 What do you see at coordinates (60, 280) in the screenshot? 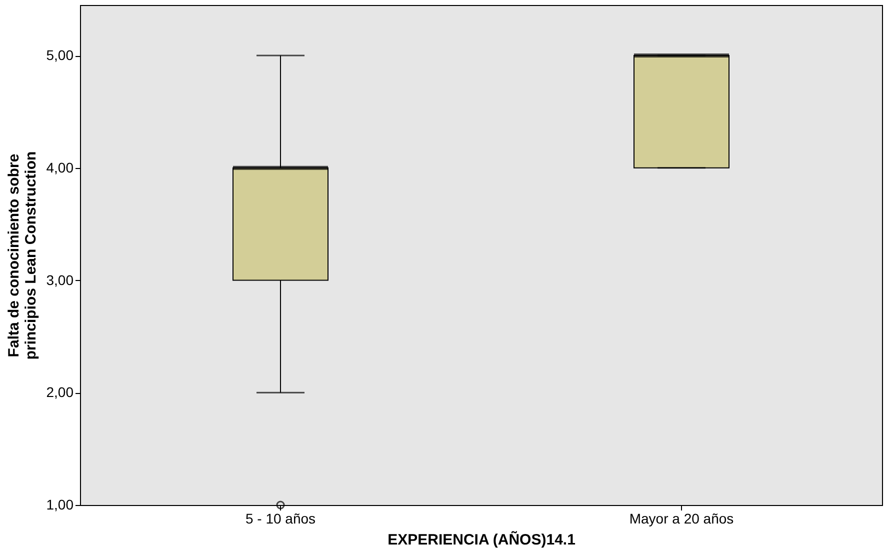
I see `y-tick-label: 3,00` at bounding box center [60, 280].